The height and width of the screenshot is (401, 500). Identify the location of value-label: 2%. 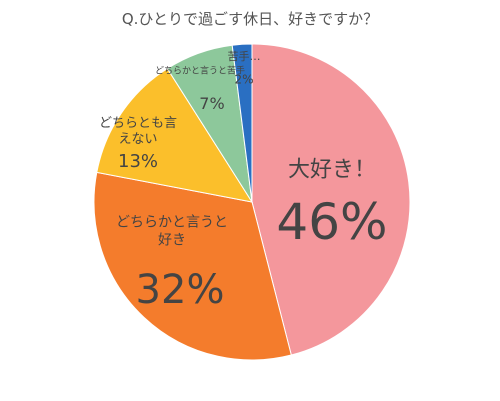
(244, 79).